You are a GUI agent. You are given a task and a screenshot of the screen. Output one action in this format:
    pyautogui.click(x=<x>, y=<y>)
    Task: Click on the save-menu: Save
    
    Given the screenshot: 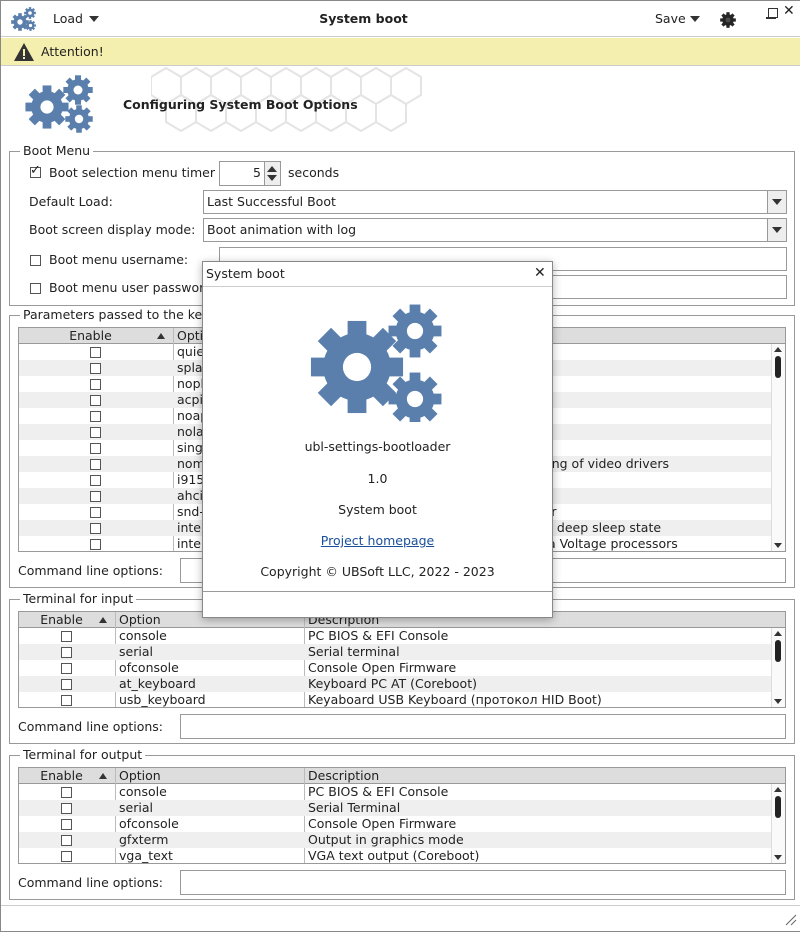 What is the action you would take?
    pyautogui.click(x=670, y=18)
    